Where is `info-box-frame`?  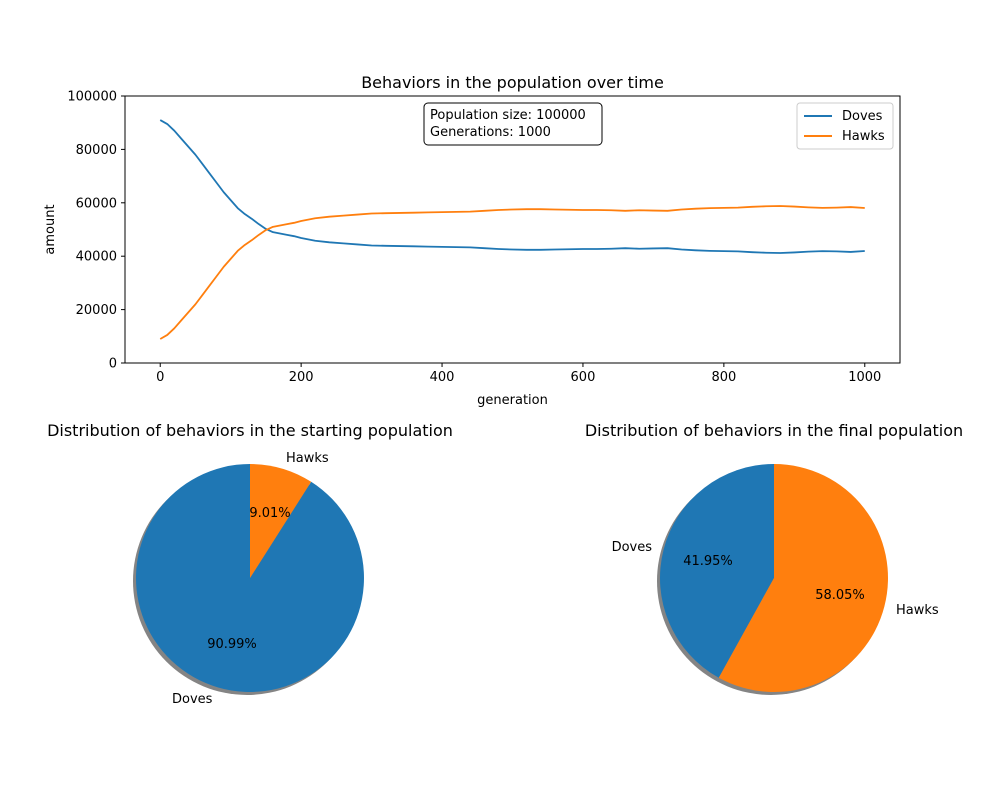
info-box-frame is located at coordinates (513, 124).